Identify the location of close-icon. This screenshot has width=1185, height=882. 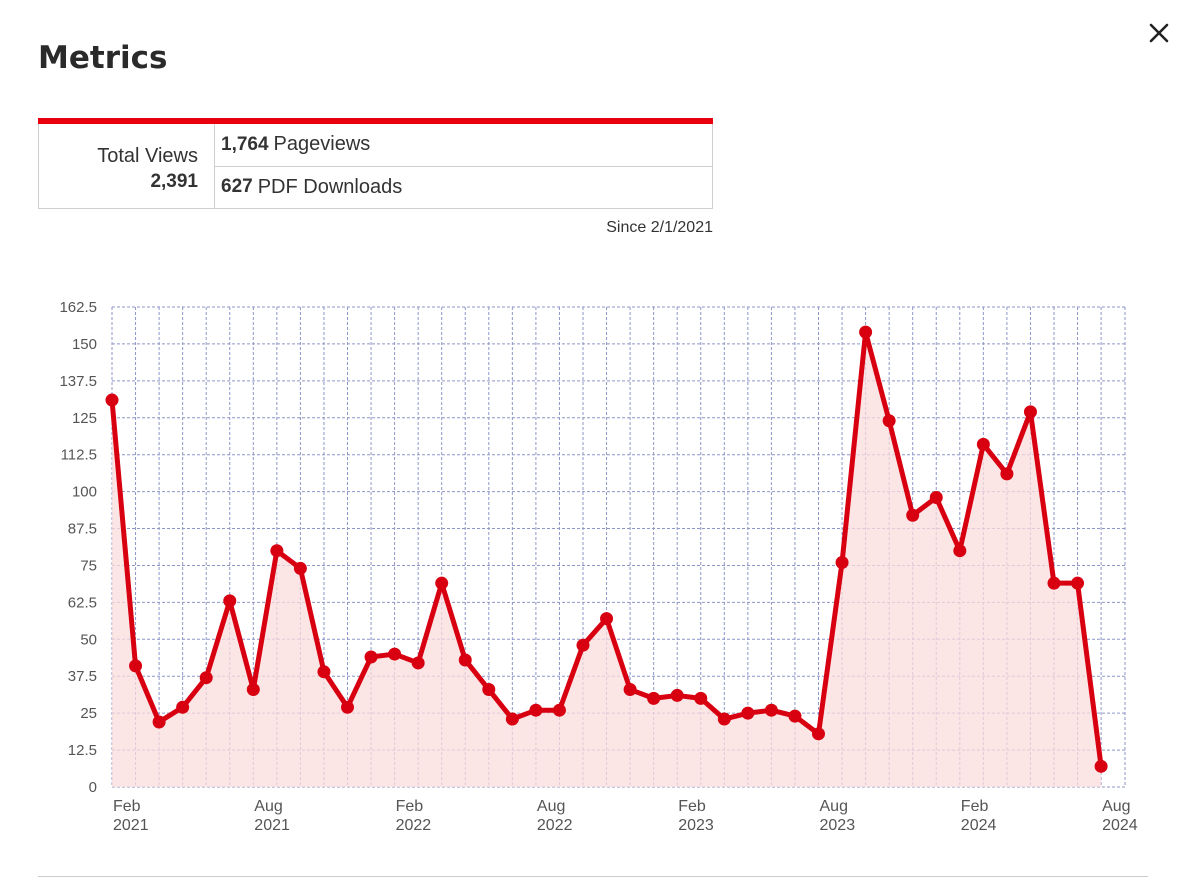
(1159, 33).